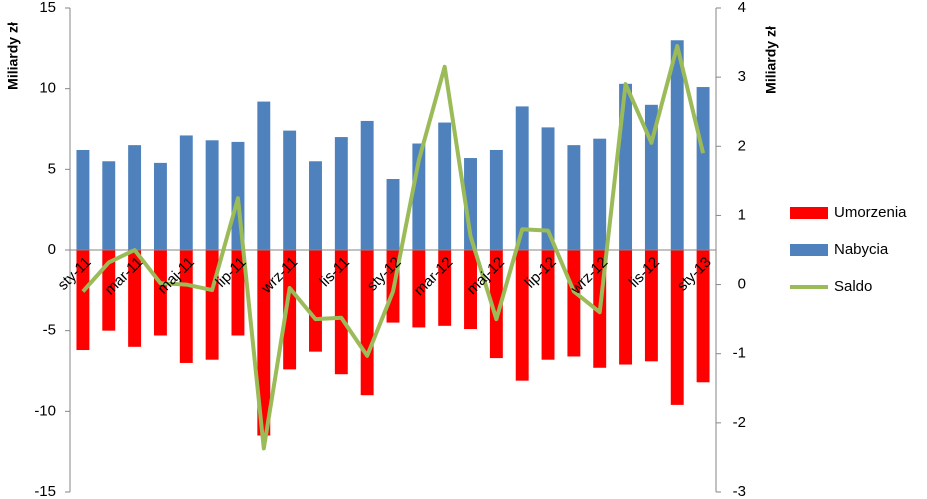 The image size is (927, 499). I want to click on y2-tick-label: 1, so click(742, 214).